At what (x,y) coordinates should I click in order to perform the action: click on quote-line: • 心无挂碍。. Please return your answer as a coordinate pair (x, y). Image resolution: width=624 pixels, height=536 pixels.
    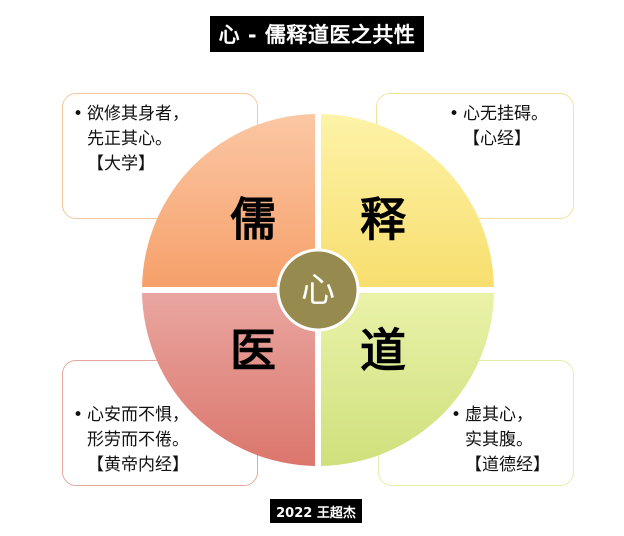
    Looking at the image, I should click on (511, 114).